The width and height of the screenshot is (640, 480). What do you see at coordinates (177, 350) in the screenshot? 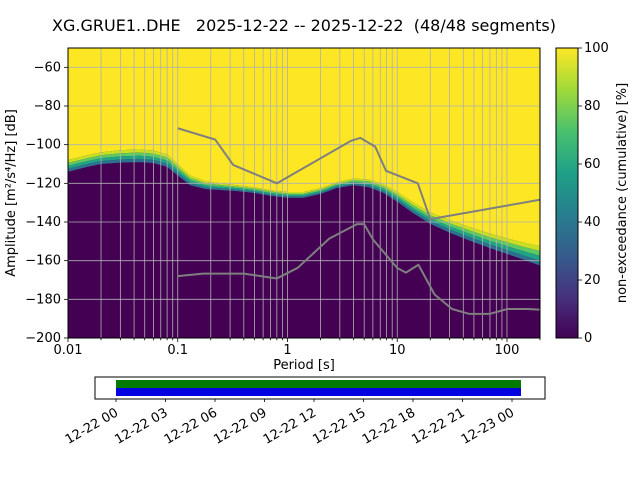
I see `x-tick-label: 0.1` at bounding box center [177, 350].